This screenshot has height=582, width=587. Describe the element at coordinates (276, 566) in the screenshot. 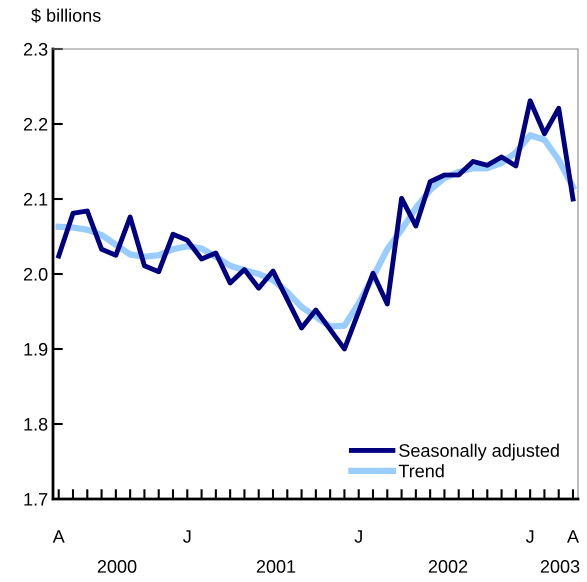

I see `text: 2001` at that location.